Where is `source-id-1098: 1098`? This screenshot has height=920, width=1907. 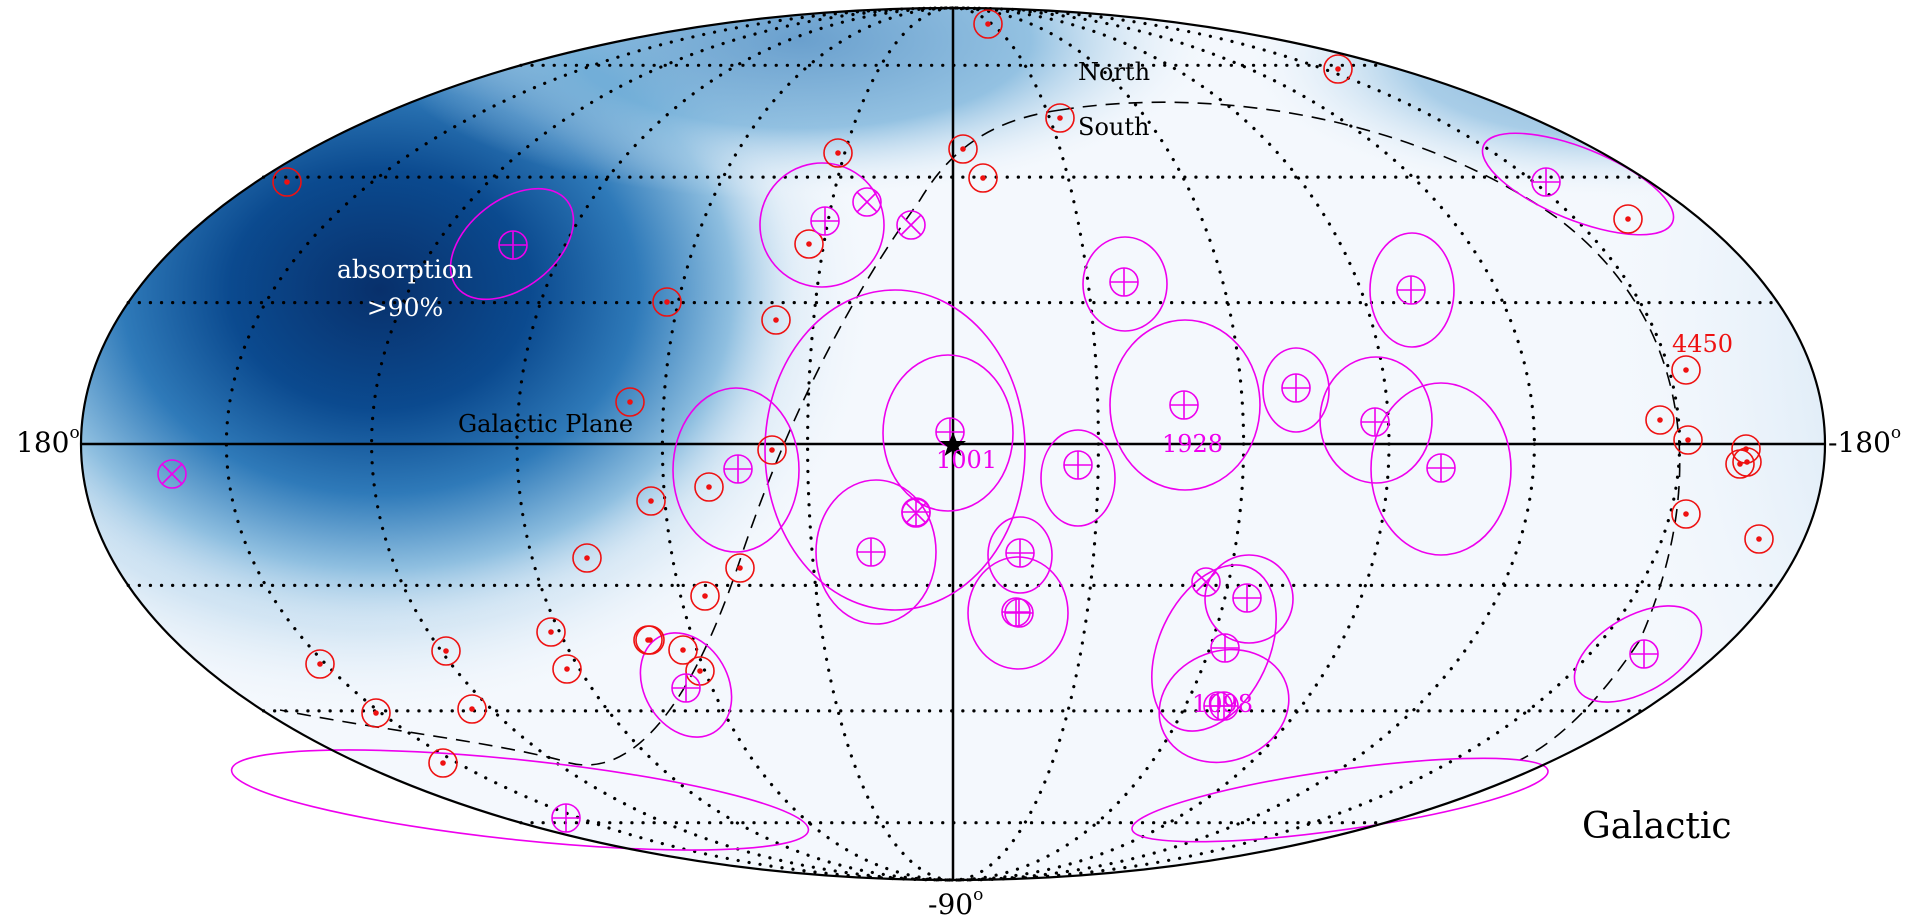
source-id-1098: 1098 is located at coordinates (1222, 704).